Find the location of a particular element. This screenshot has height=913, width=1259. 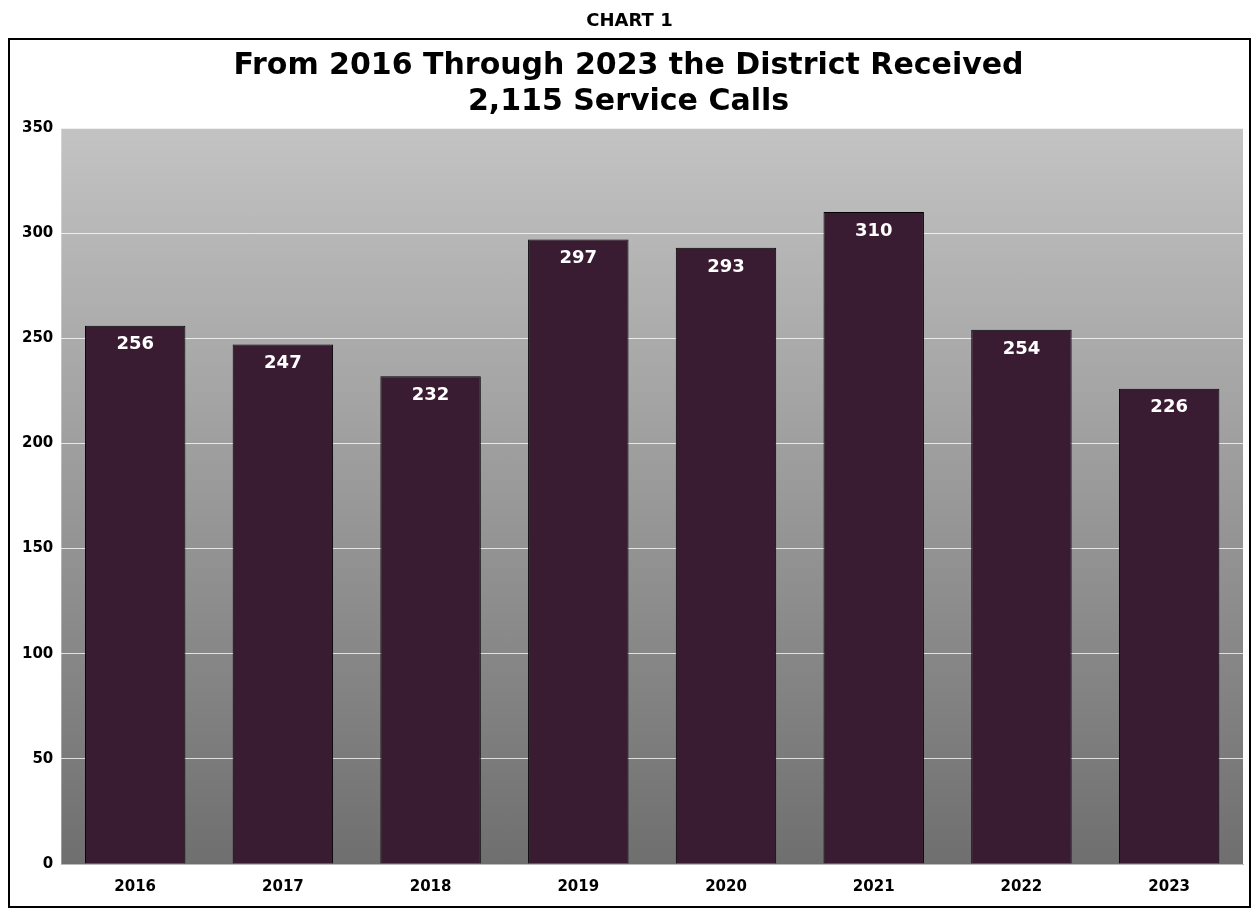

text: From 2016 Through 2023 the District Received is located at coordinates (628, 63).